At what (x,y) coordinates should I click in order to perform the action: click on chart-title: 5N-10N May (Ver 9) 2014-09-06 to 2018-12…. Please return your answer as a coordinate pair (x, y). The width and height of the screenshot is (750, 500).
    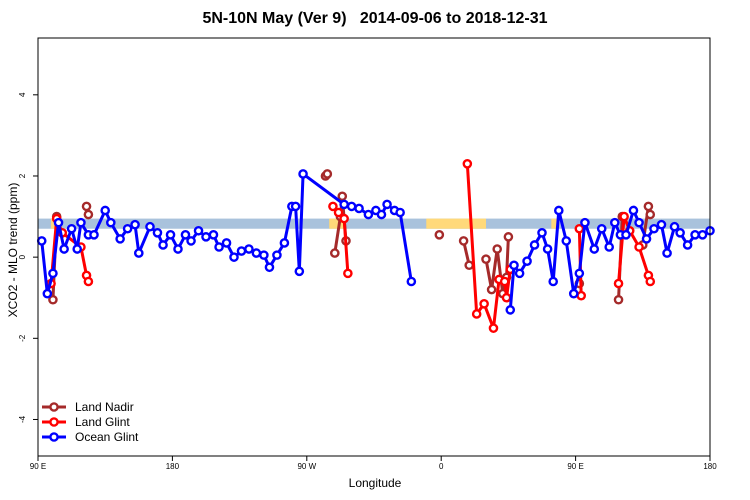
    Looking at the image, I should click on (375, 18).